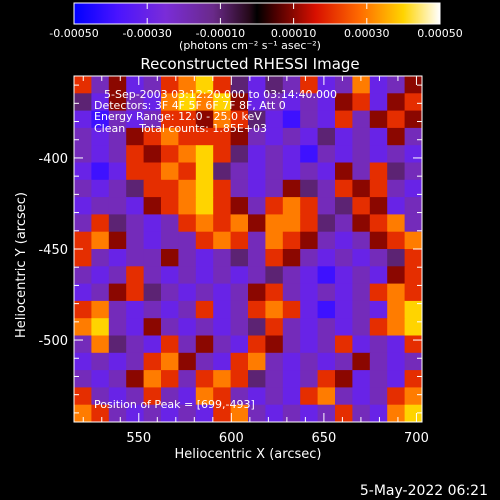 The image size is (500, 500). What do you see at coordinates (146, 33) in the screenshot?
I see `colorbar-tick-label: -0.00030` at bounding box center [146, 33].